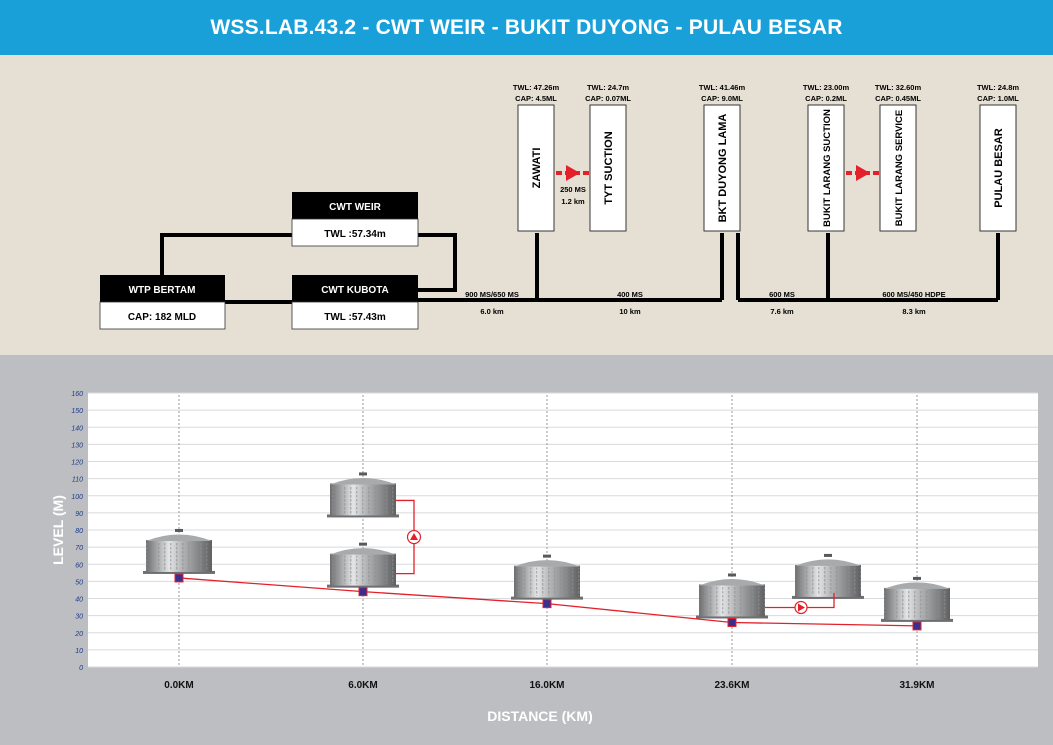 This screenshot has height=745, width=1053. What do you see at coordinates (77, 411) in the screenshot?
I see `y-tick-label: 150` at bounding box center [77, 411].